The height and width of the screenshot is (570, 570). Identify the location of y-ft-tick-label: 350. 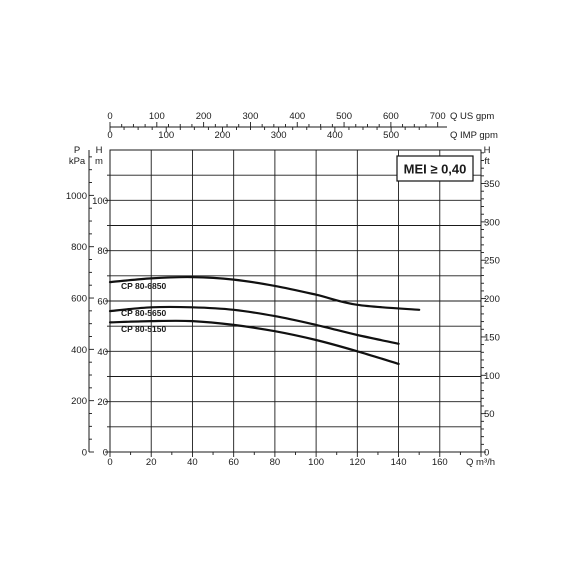
(492, 184).